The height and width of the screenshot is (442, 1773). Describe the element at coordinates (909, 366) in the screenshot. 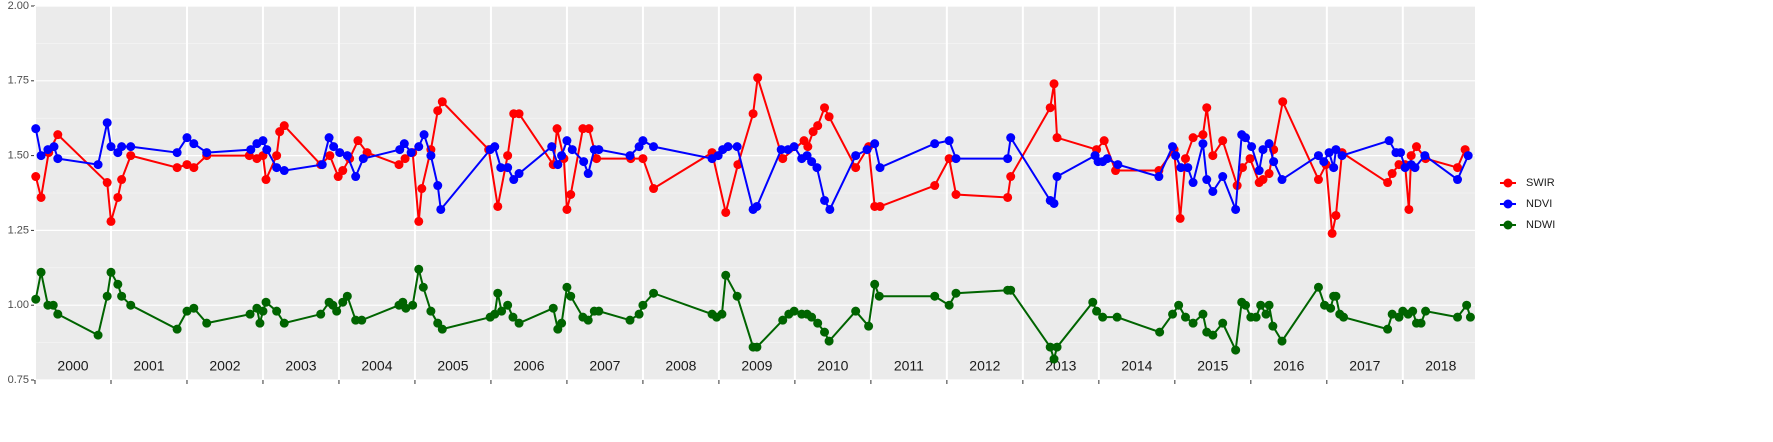

I see `x-tick-label: 2011` at that location.